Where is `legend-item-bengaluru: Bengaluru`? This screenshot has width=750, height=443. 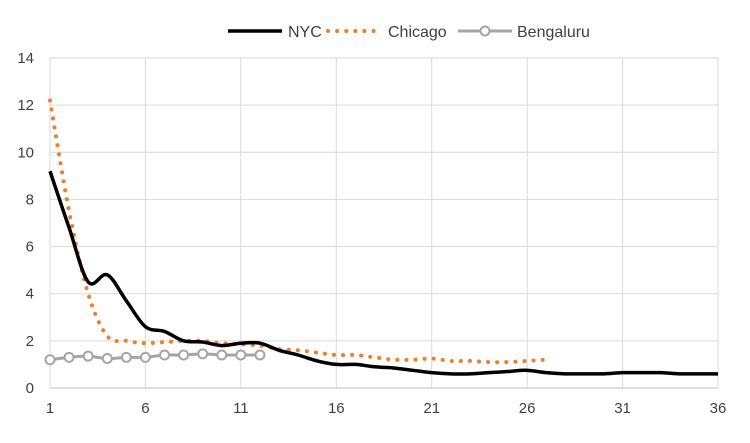 legend-item-bengaluru: Bengaluru is located at coordinates (524, 32).